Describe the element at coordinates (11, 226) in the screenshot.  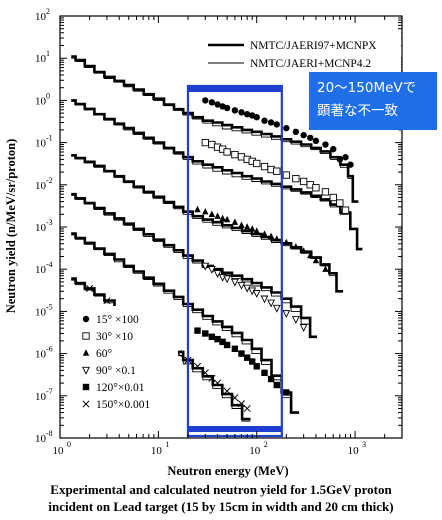
I see `y-axis-title: Neutron yield (n/MeV/sr/proton)` at that location.